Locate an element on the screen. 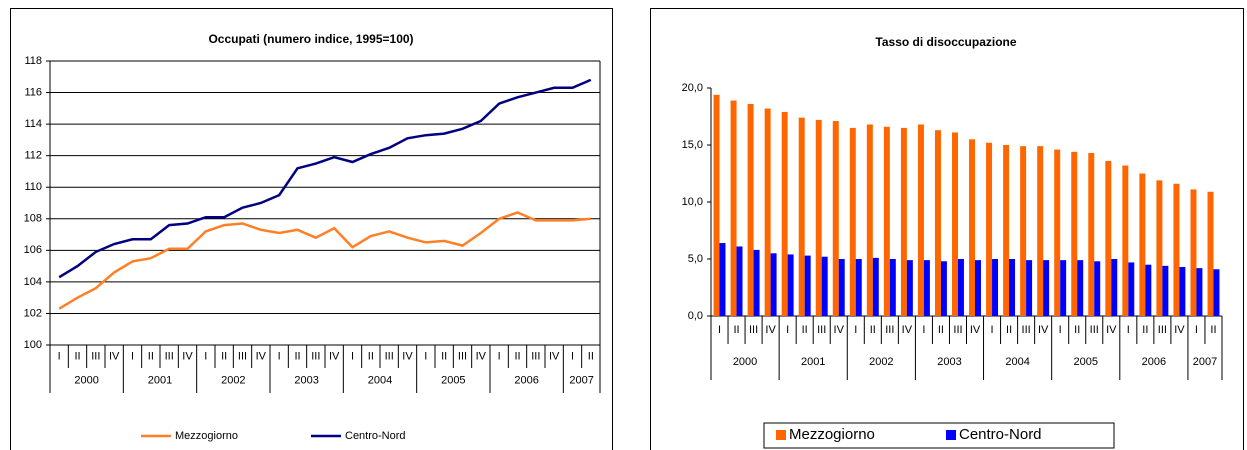 The image size is (1247, 450). chart-title: Occupati (numero indice, 1995=100) is located at coordinates (310, 39).